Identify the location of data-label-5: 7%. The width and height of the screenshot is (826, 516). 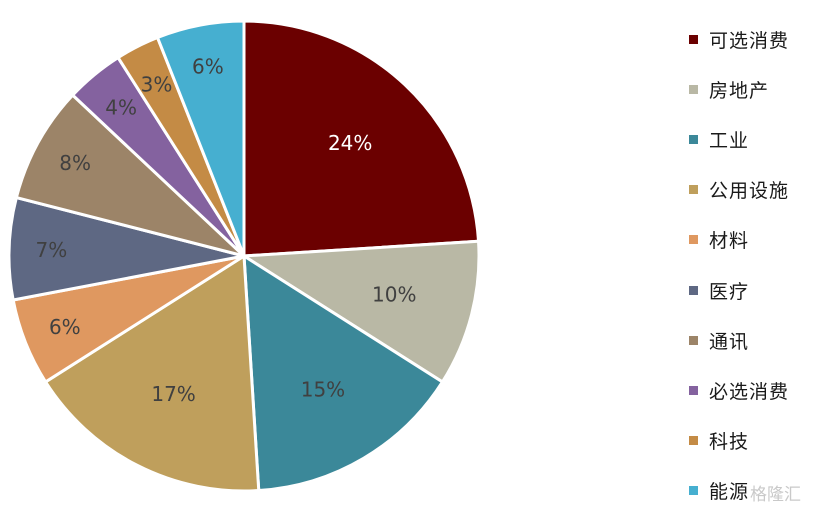
(52, 250).